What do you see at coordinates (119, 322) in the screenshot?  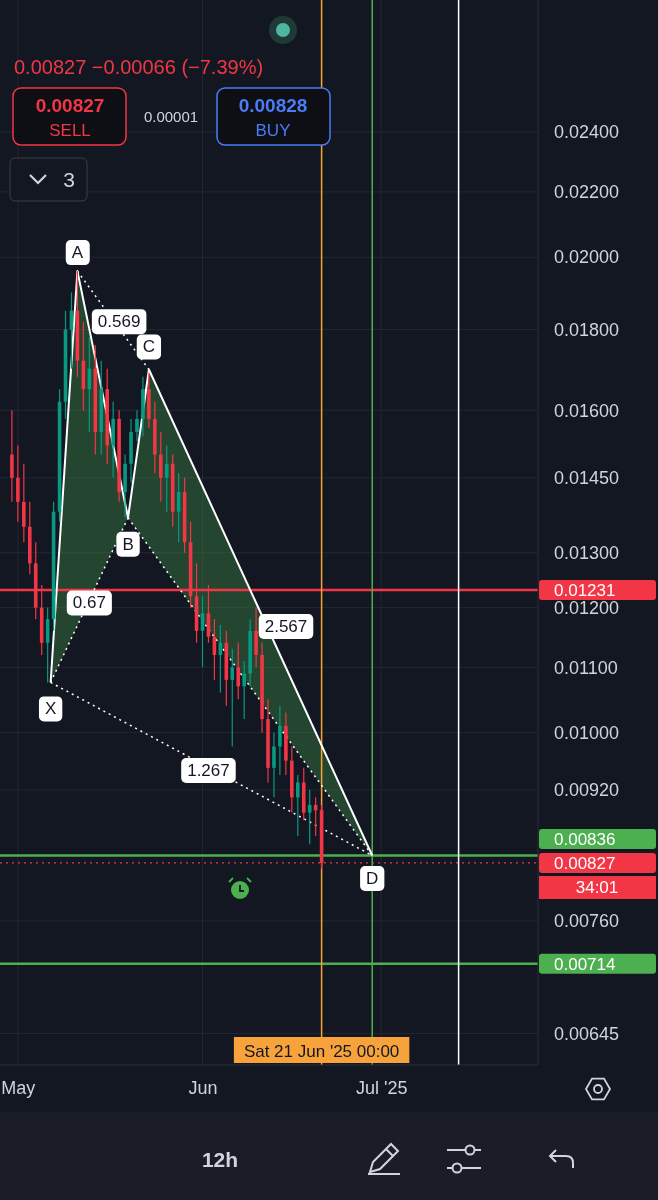 I see `annotation: 0.569` at bounding box center [119, 322].